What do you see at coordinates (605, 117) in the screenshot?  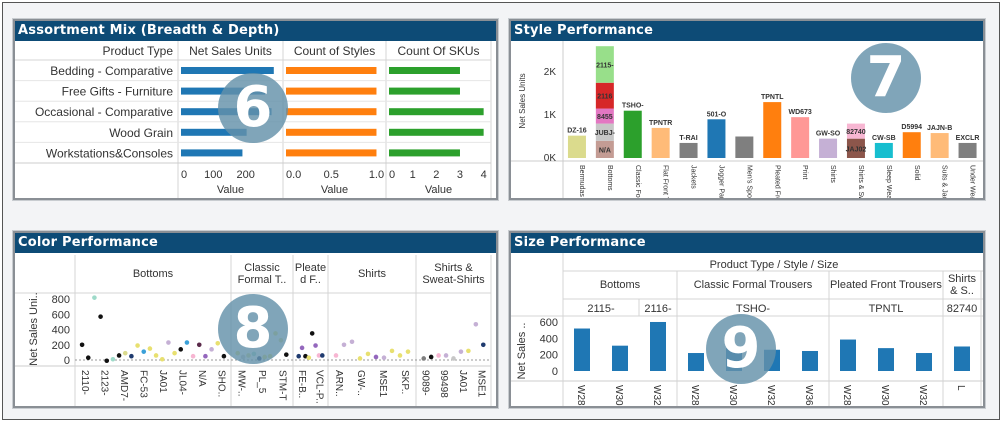 I see `bar-label: 8455` at bounding box center [605, 117].